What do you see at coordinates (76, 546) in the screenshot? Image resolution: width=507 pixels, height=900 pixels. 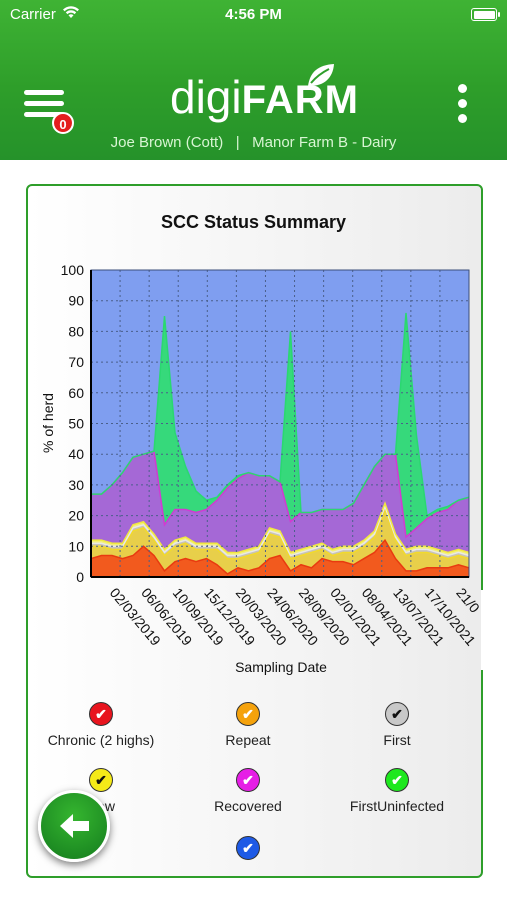 I see `y-tick-label: 10` at bounding box center [76, 546].